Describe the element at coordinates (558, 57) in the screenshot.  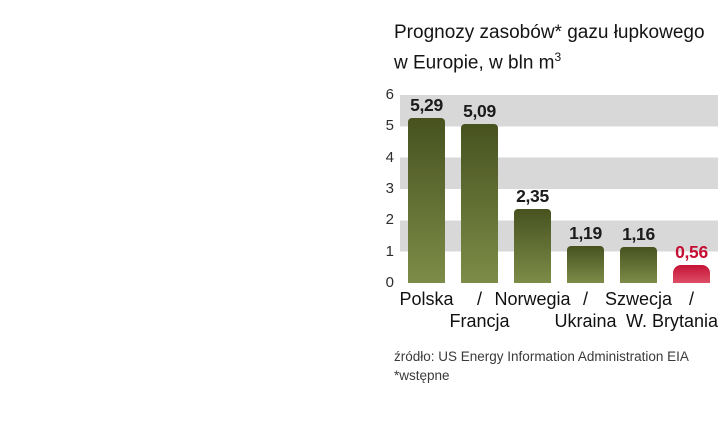
I see `superscript-3: 3` at that location.